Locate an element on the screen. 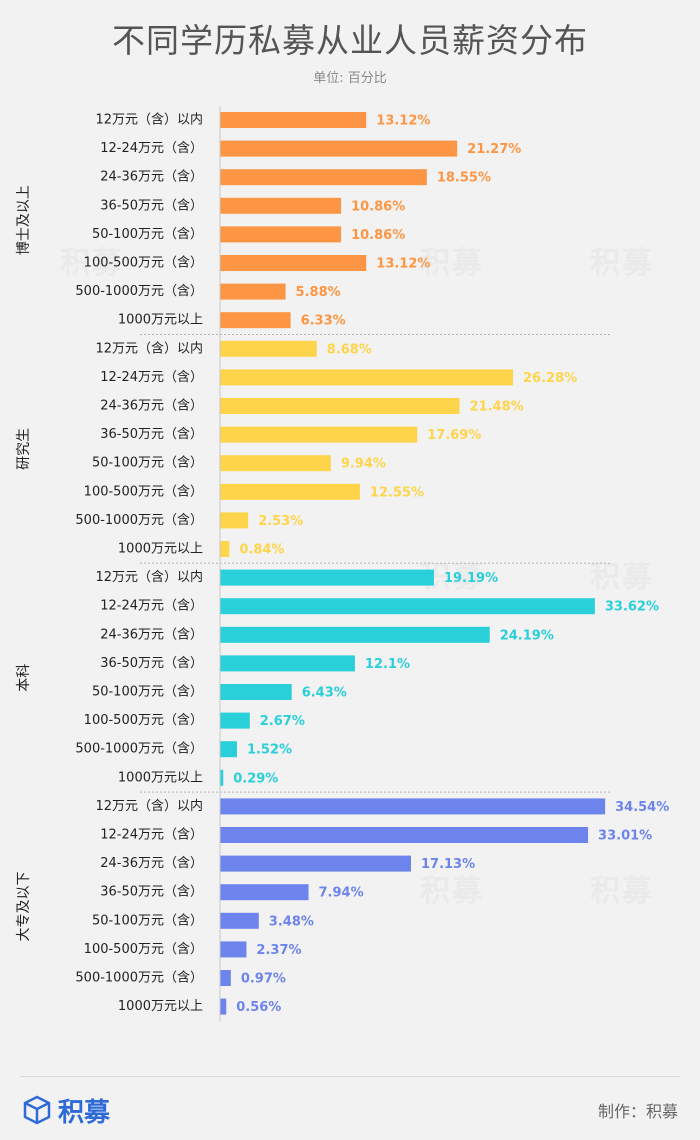 The image size is (700, 1140). data-label: 12.1% is located at coordinates (387, 664).